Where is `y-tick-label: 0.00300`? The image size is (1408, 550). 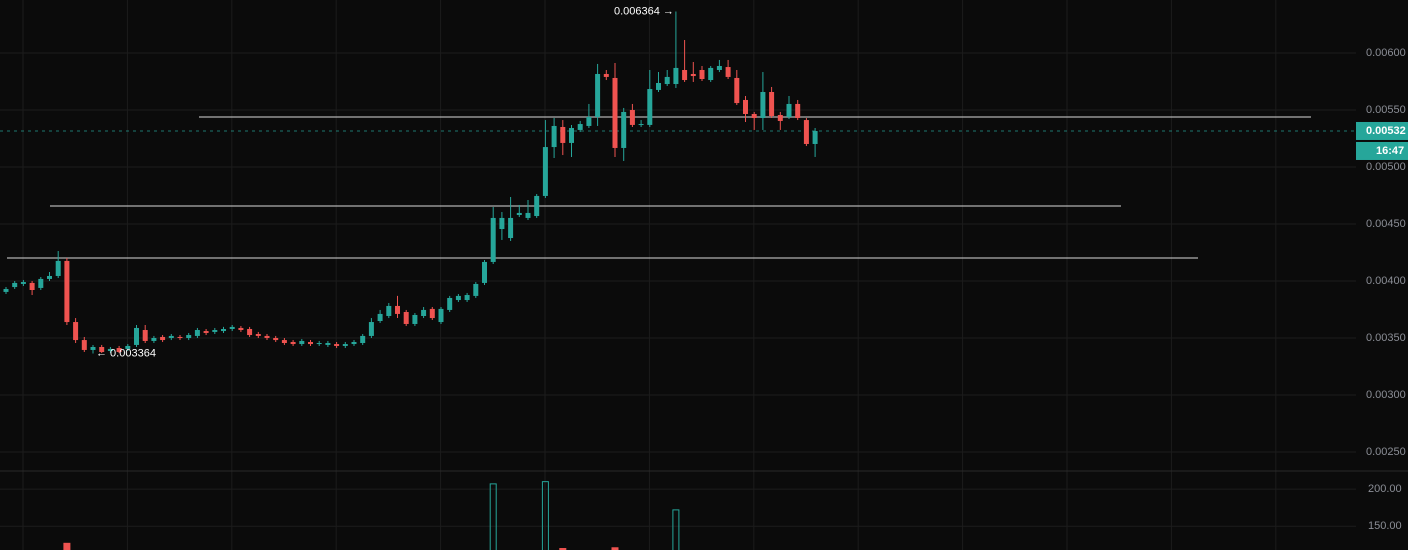
y-tick-label: 0.00300 is located at coordinates (1386, 395).